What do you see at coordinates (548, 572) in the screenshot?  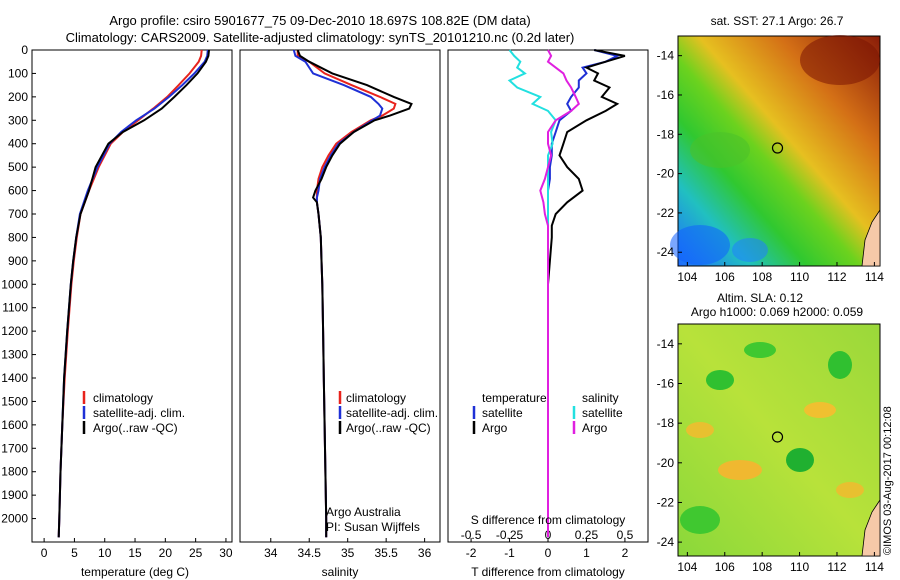 I see `difference-xlabel: T difference from climatology` at bounding box center [548, 572].